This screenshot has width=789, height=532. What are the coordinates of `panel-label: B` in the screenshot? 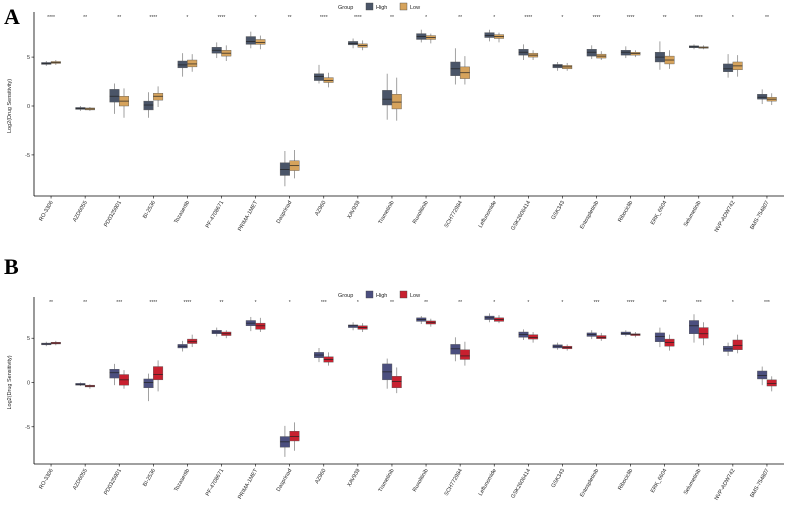 It's located at (11, 266).